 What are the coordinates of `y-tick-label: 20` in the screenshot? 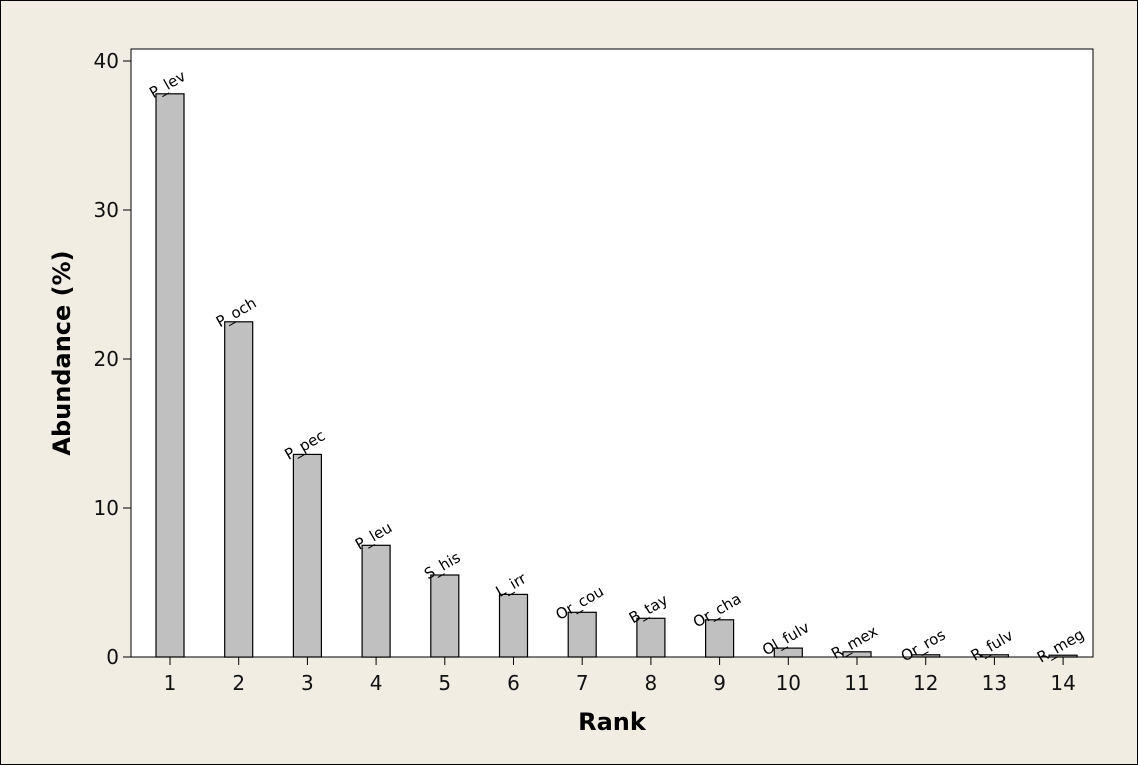 It's located at (106, 359).